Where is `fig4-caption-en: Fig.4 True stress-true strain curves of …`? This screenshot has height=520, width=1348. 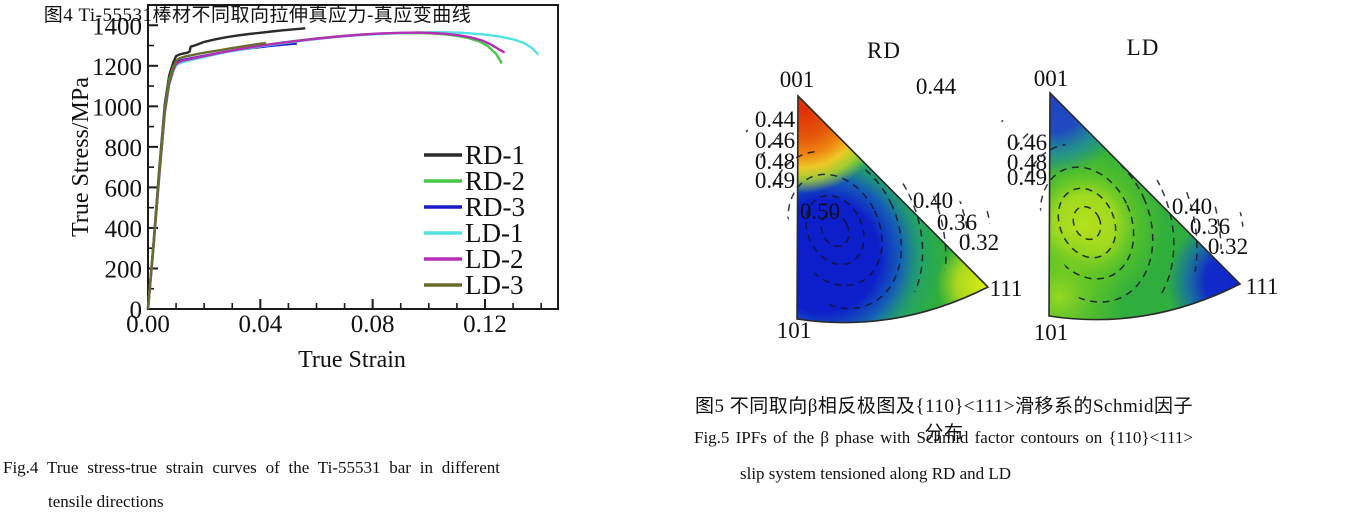 fig4-caption-en: Fig.4 True stress-true strain curves of … is located at coordinates (251, 467).